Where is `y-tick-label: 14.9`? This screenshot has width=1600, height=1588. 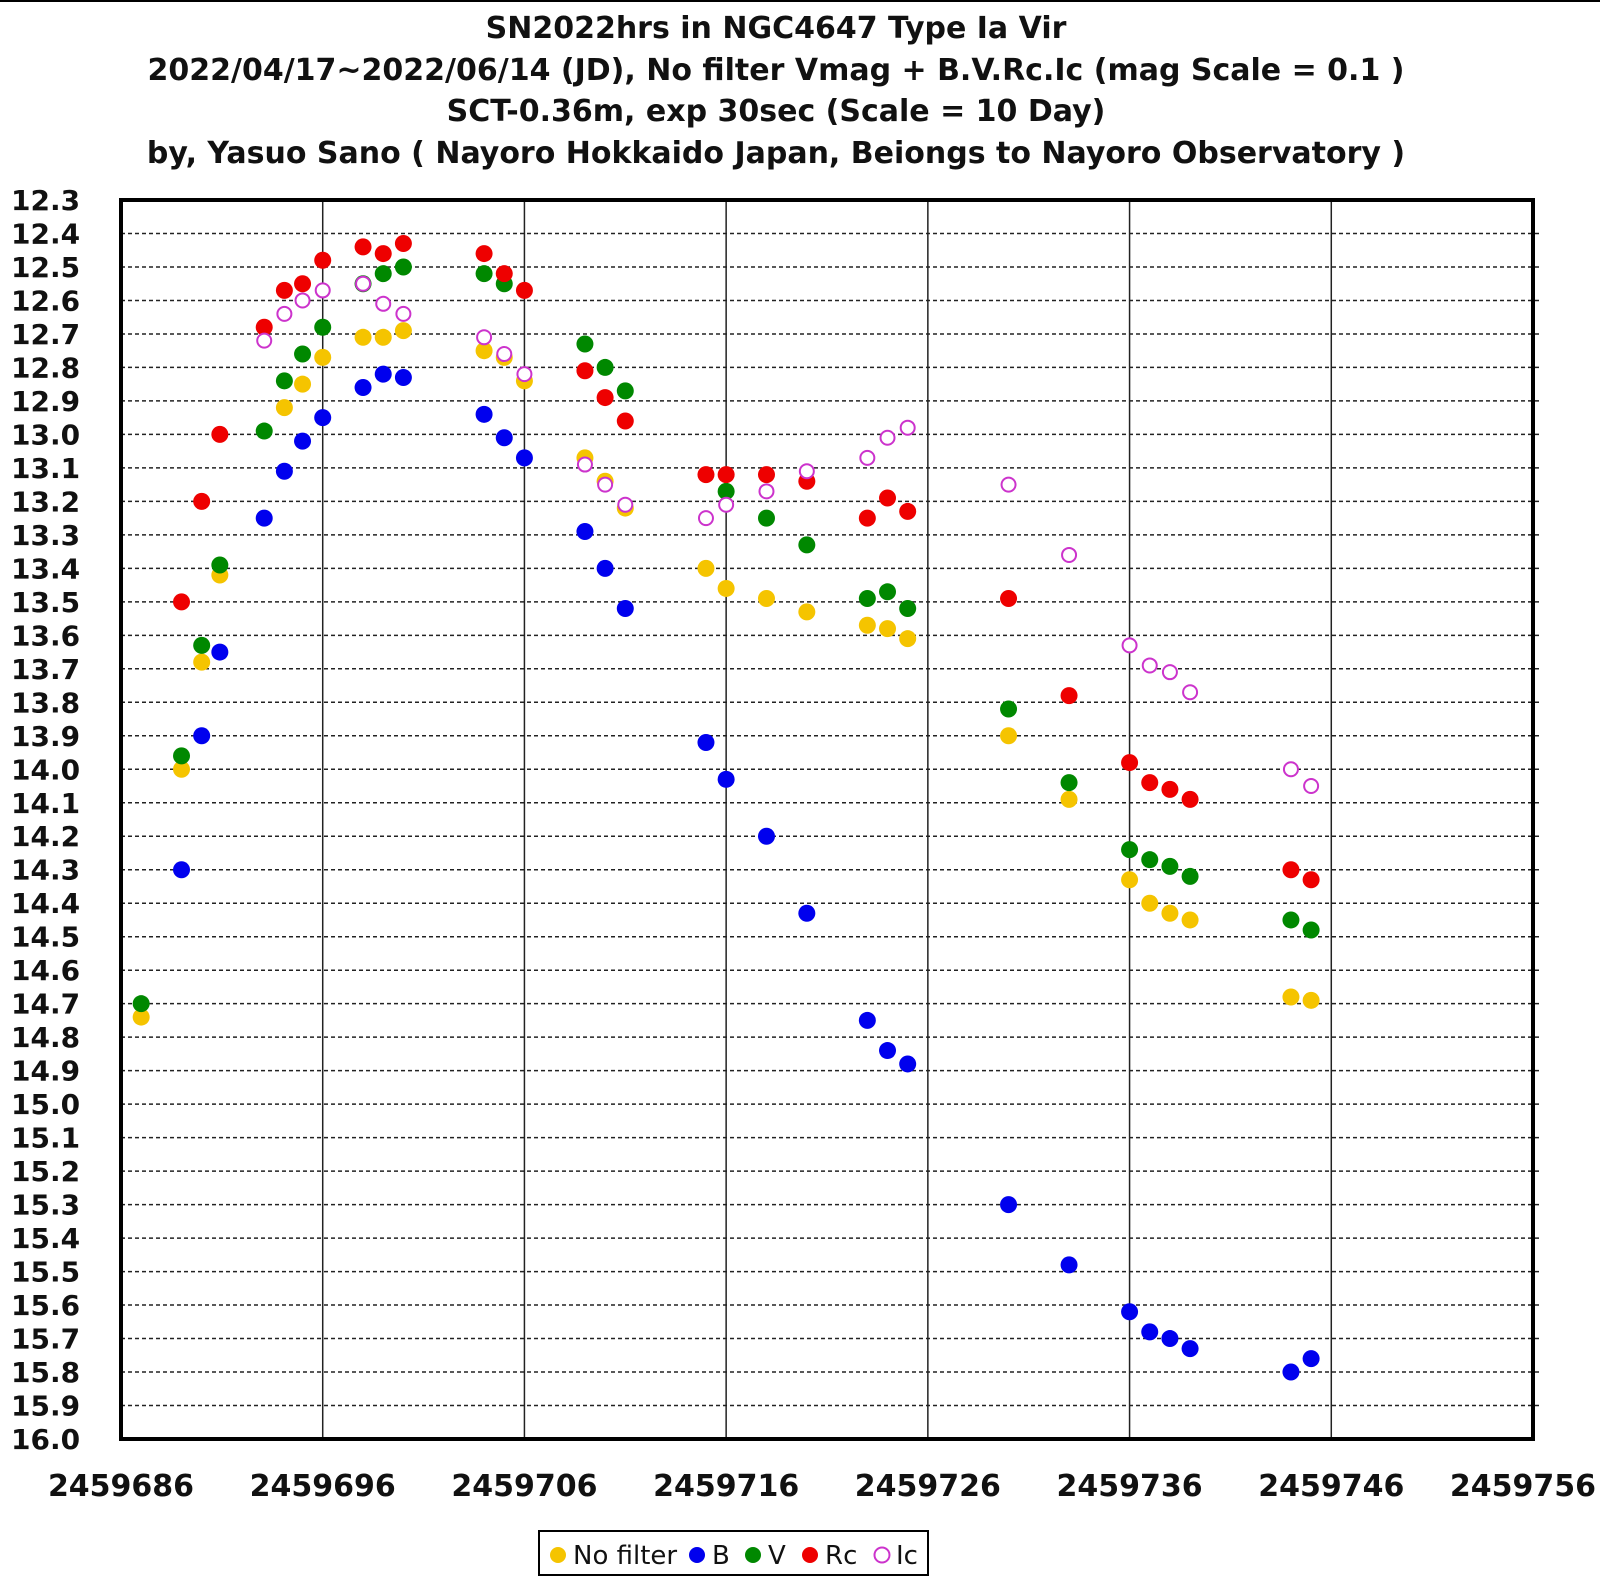
y-tick-label: 14.9 is located at coordinates (45, 1071).